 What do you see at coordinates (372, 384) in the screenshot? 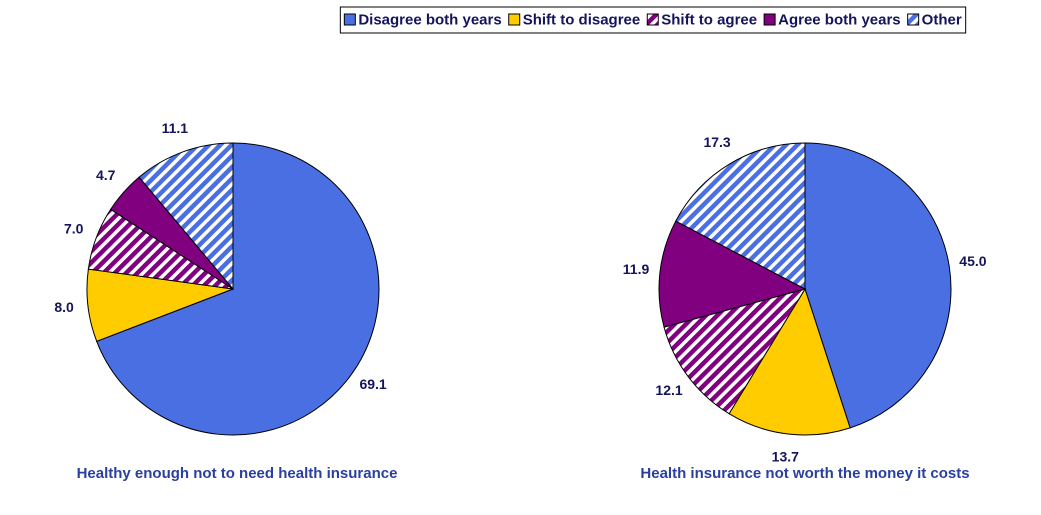
I see `data-label: 69.1` at bounding box center [372, 384].